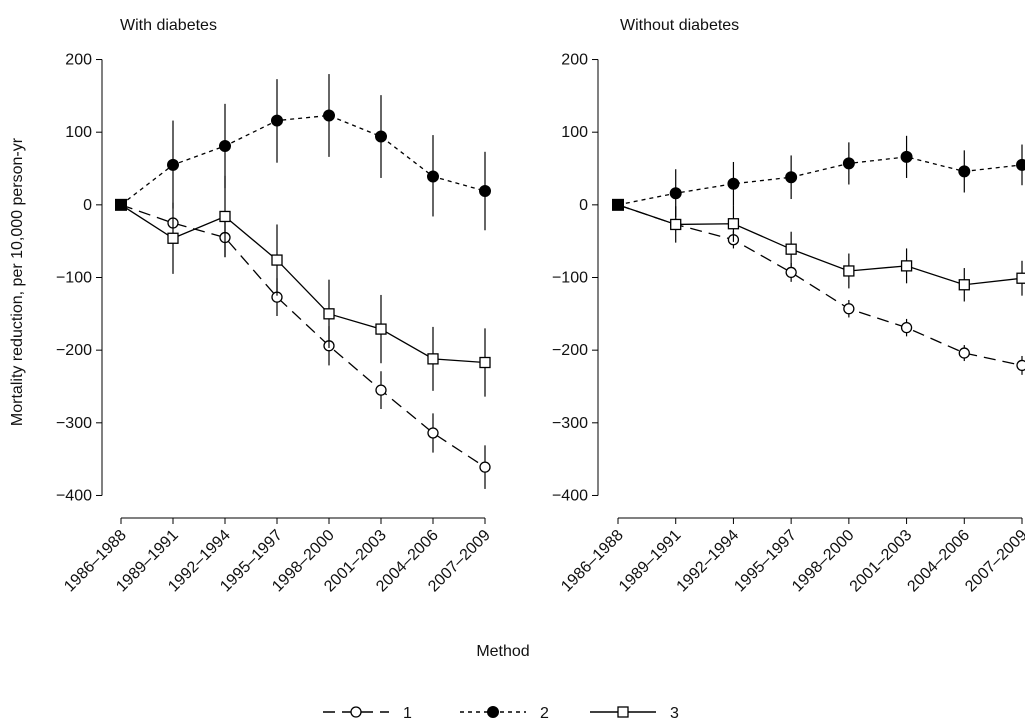 This screenshot has width=1025, height=725. What do you see at coordinates (634, 713) in the screenshot?
I see `legend-entry-3: 3` at bounding box center [634, 713].